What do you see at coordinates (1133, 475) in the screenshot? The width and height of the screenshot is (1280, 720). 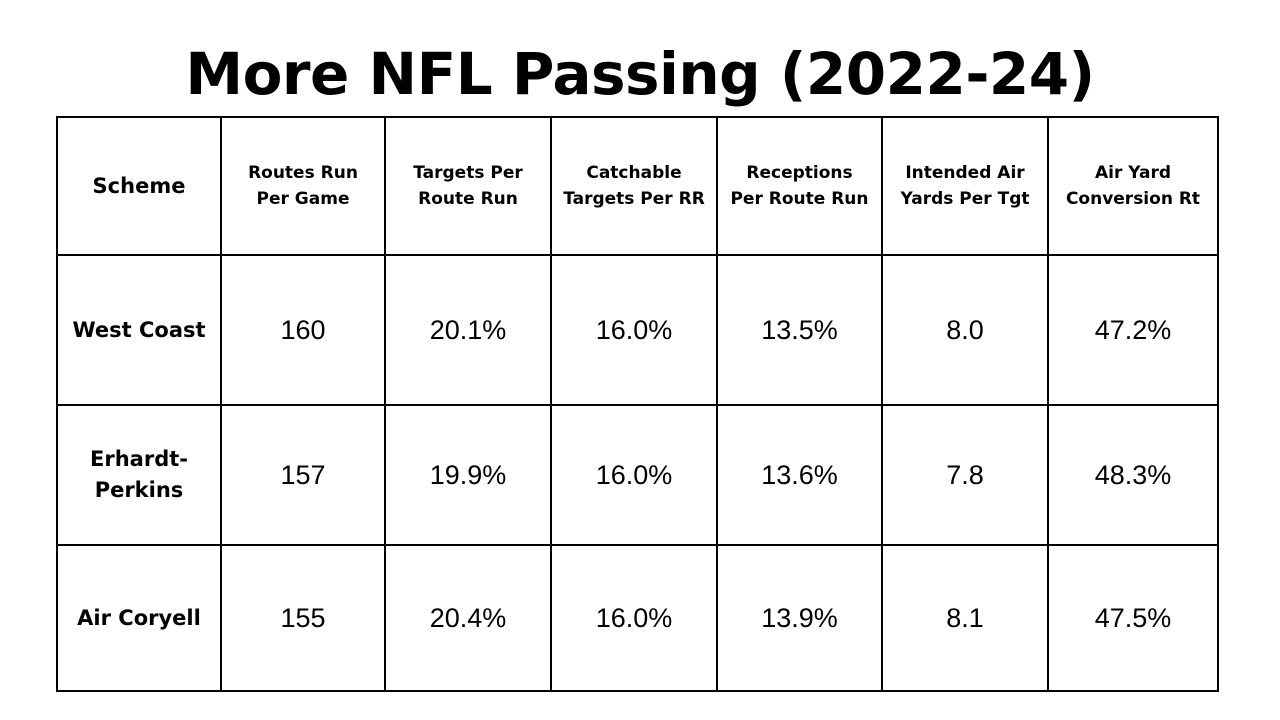 I see `value-cell: 48.3%` at bounding box center [1133, 475].